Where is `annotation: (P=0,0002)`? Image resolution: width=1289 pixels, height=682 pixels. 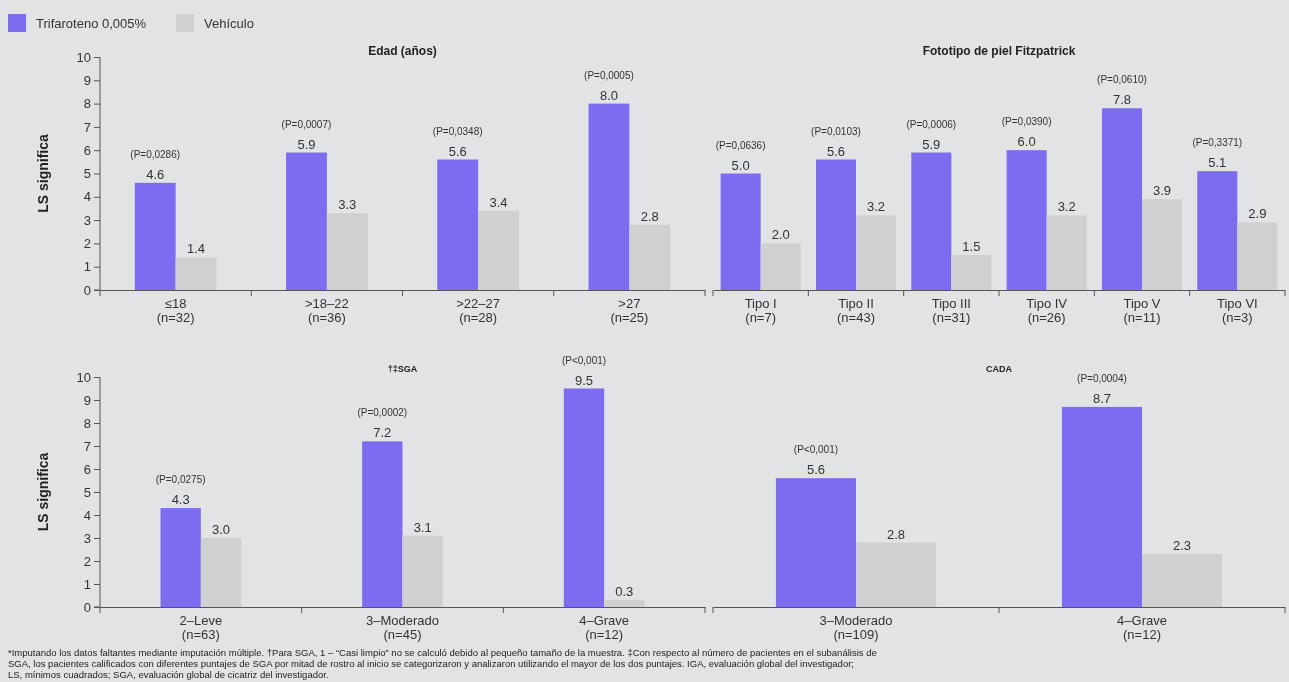 annotation: (P=0,0002) is located at coordinates (382, 413).